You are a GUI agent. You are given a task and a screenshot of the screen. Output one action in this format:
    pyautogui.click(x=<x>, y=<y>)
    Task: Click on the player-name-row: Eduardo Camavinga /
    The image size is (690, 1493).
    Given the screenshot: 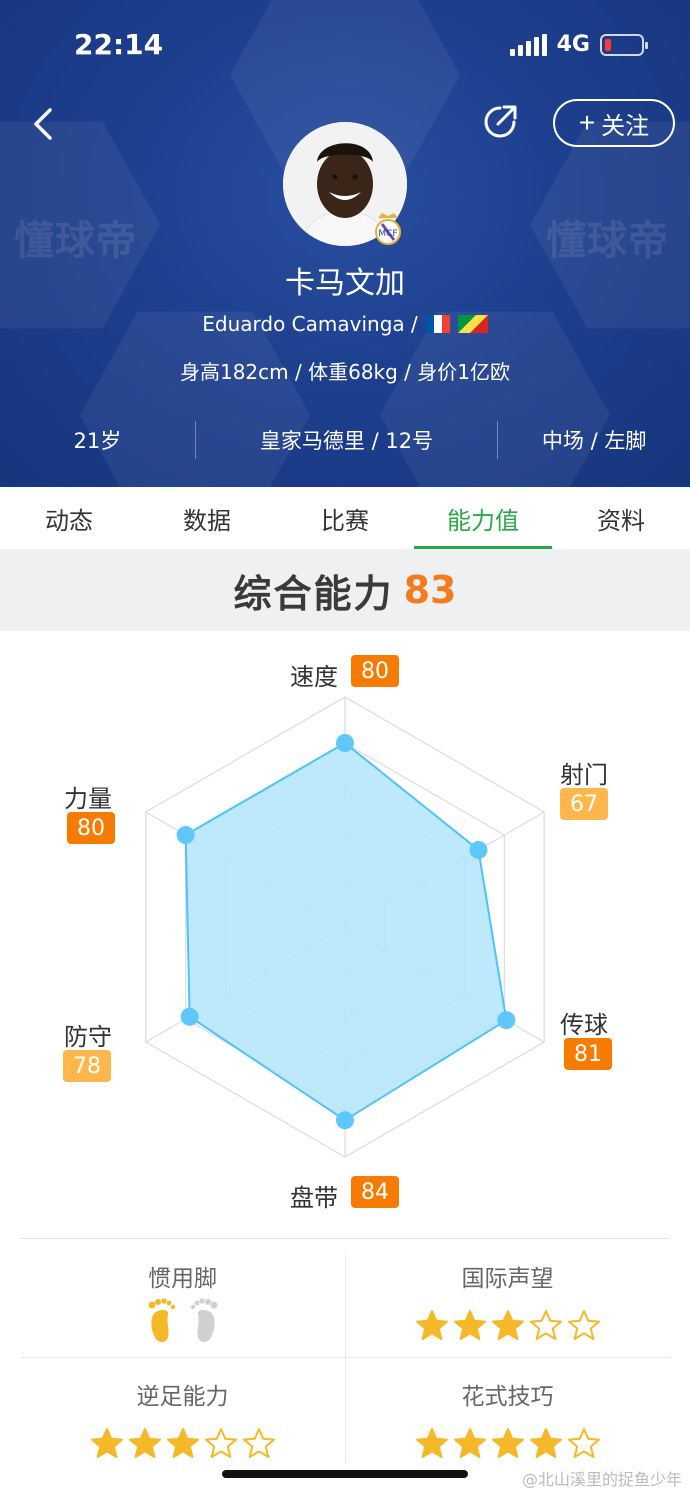 What is the action you would take?
    pyautogui.click(x=345, y=324)
    